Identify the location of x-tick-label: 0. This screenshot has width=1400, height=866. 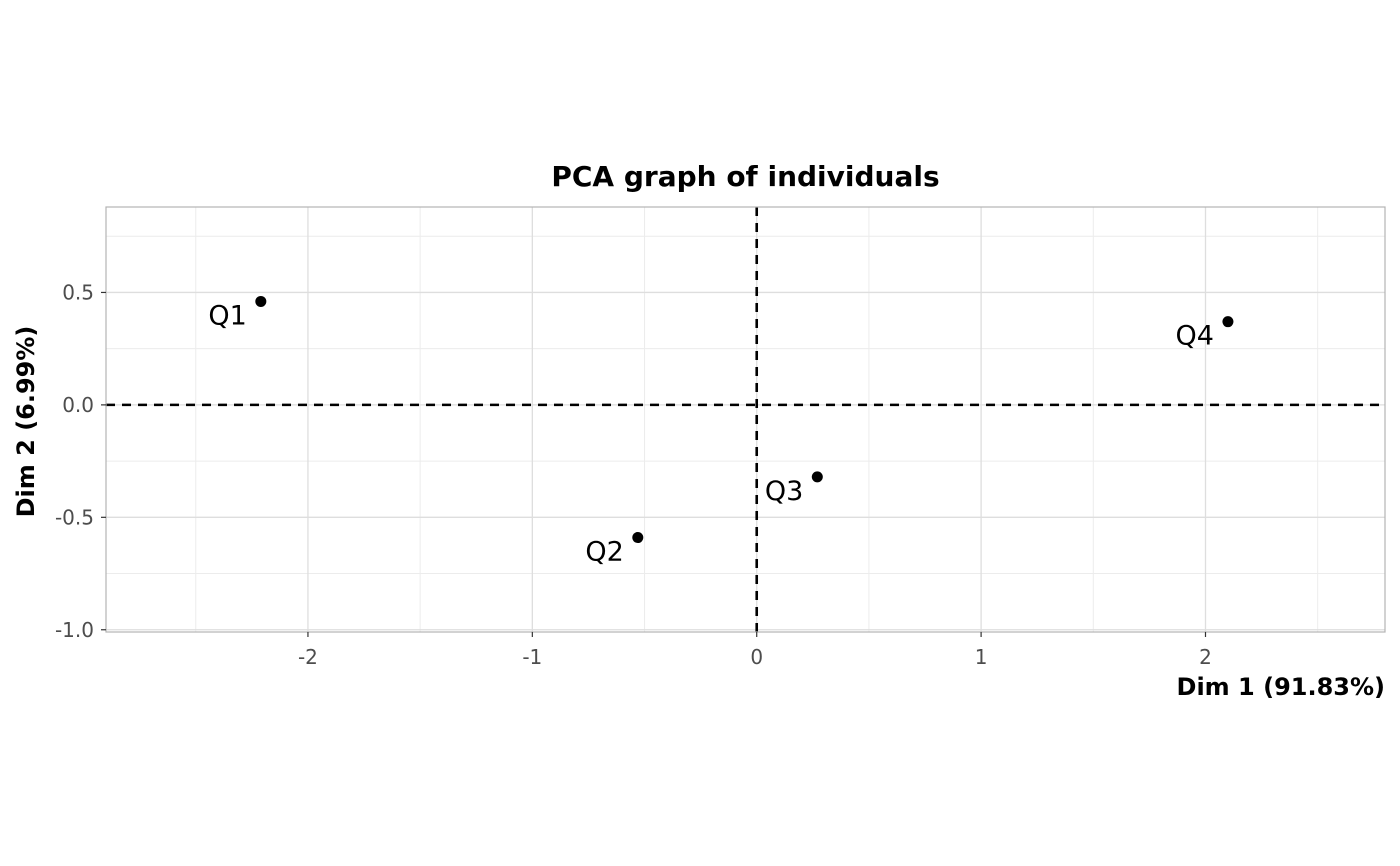
(756, 657).